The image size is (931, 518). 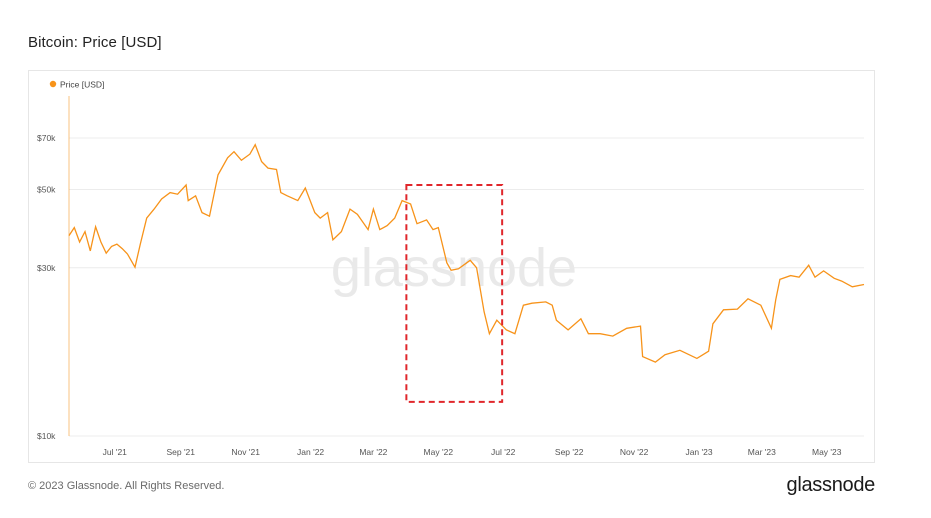 I want to click on y-tick-label: $10k, so click(x=46, y=436).